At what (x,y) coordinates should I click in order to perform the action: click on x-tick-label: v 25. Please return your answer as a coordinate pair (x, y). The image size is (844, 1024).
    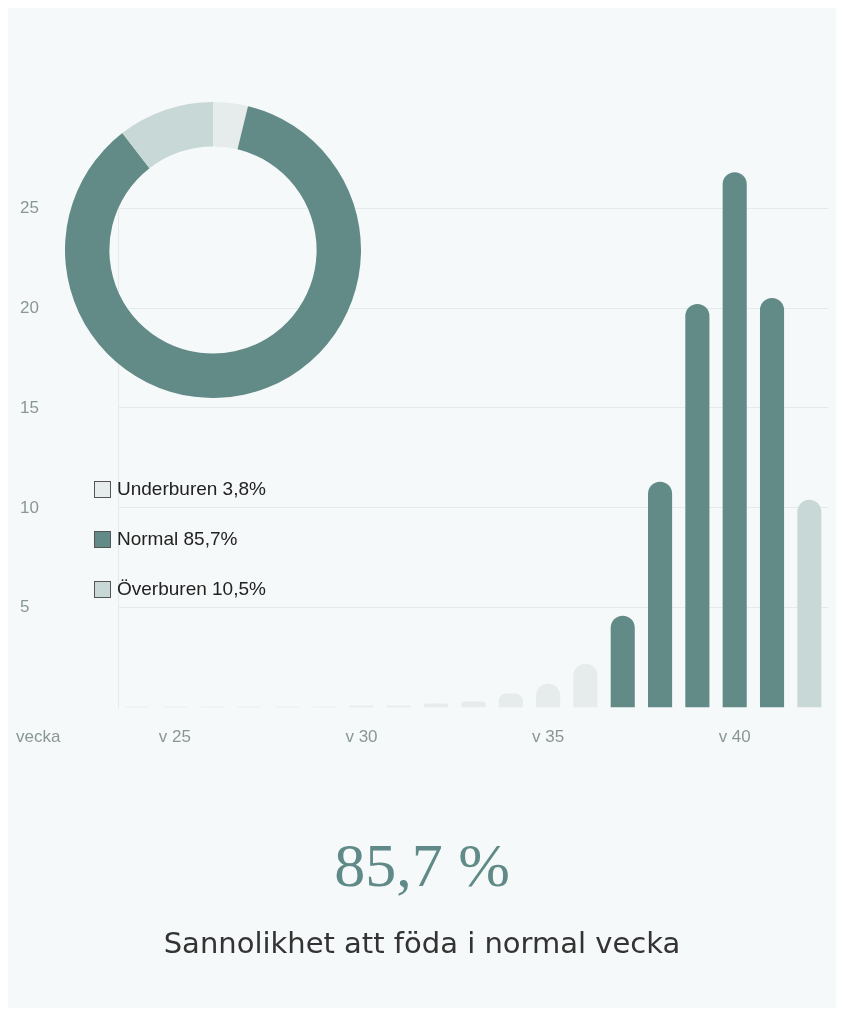
    Looking at the image, I should click on (174, 737).